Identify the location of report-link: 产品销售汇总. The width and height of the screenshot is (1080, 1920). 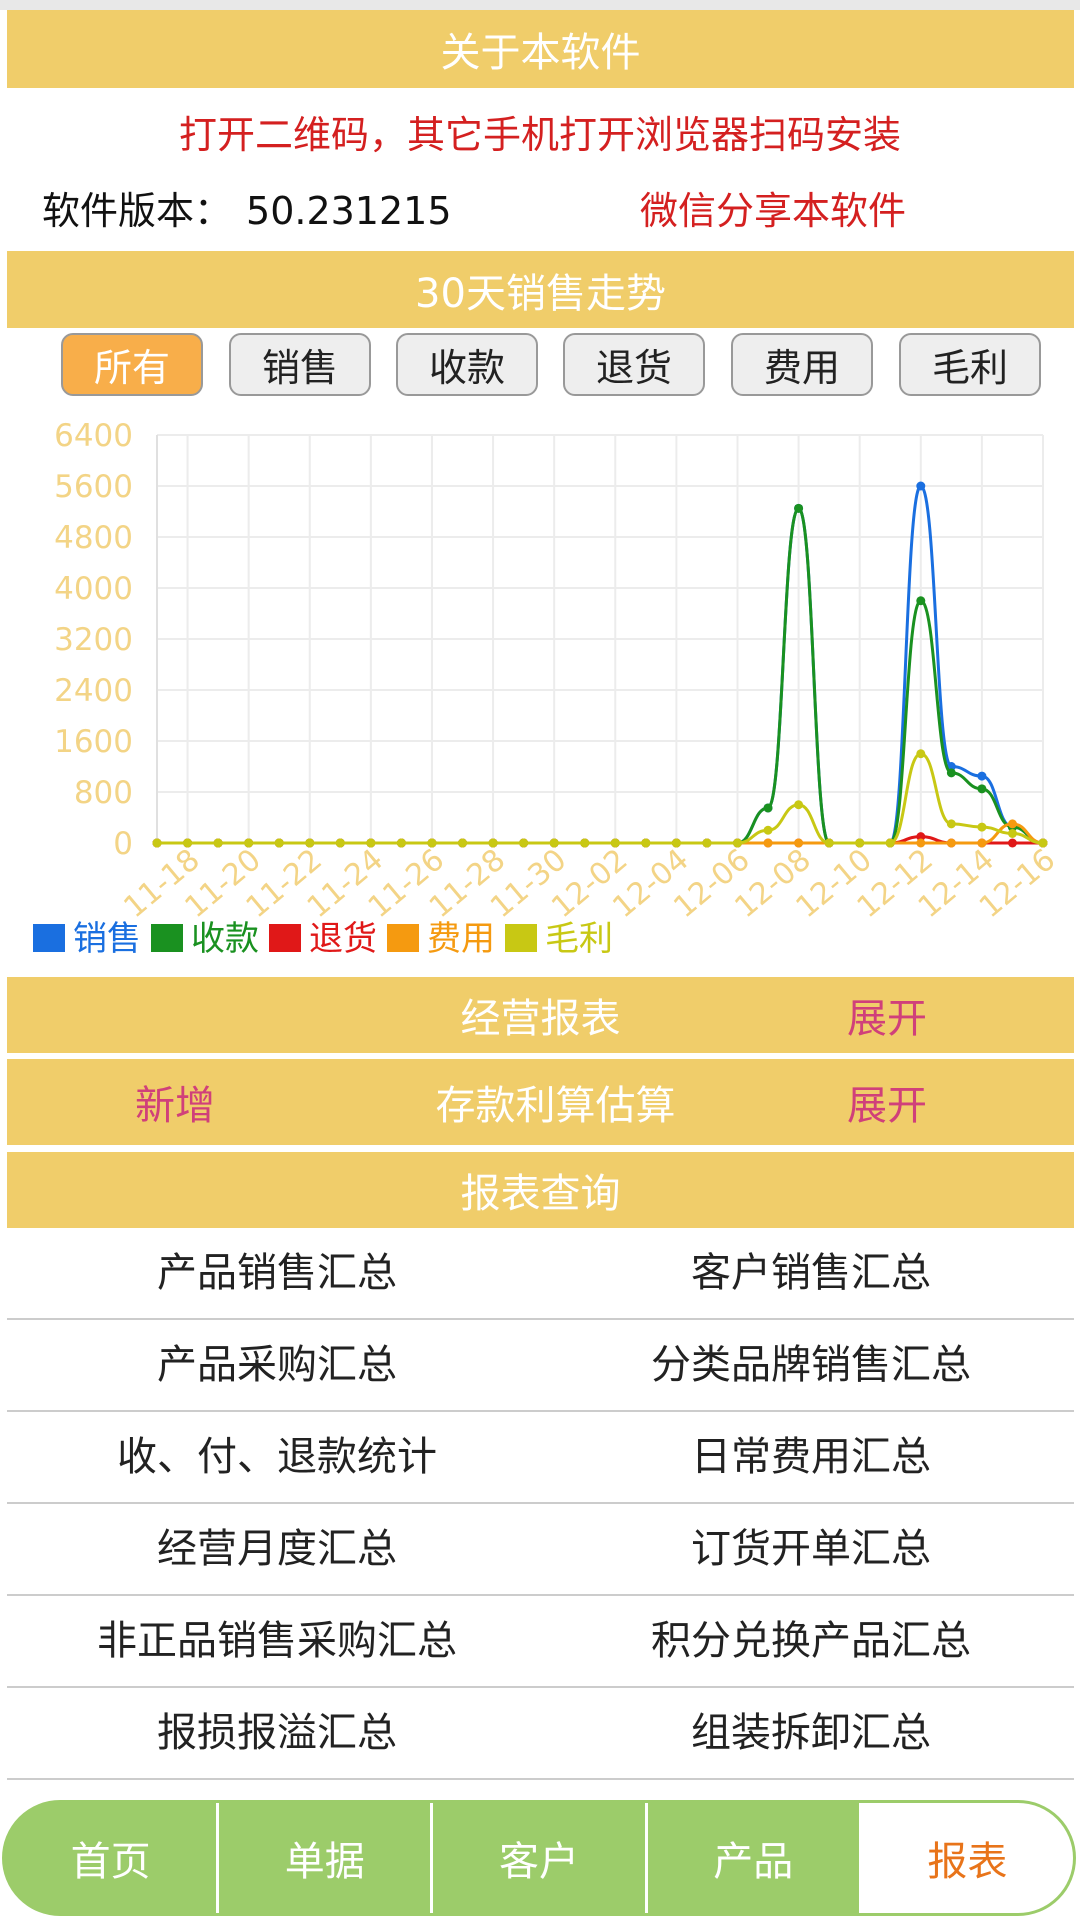
(277, 1273).